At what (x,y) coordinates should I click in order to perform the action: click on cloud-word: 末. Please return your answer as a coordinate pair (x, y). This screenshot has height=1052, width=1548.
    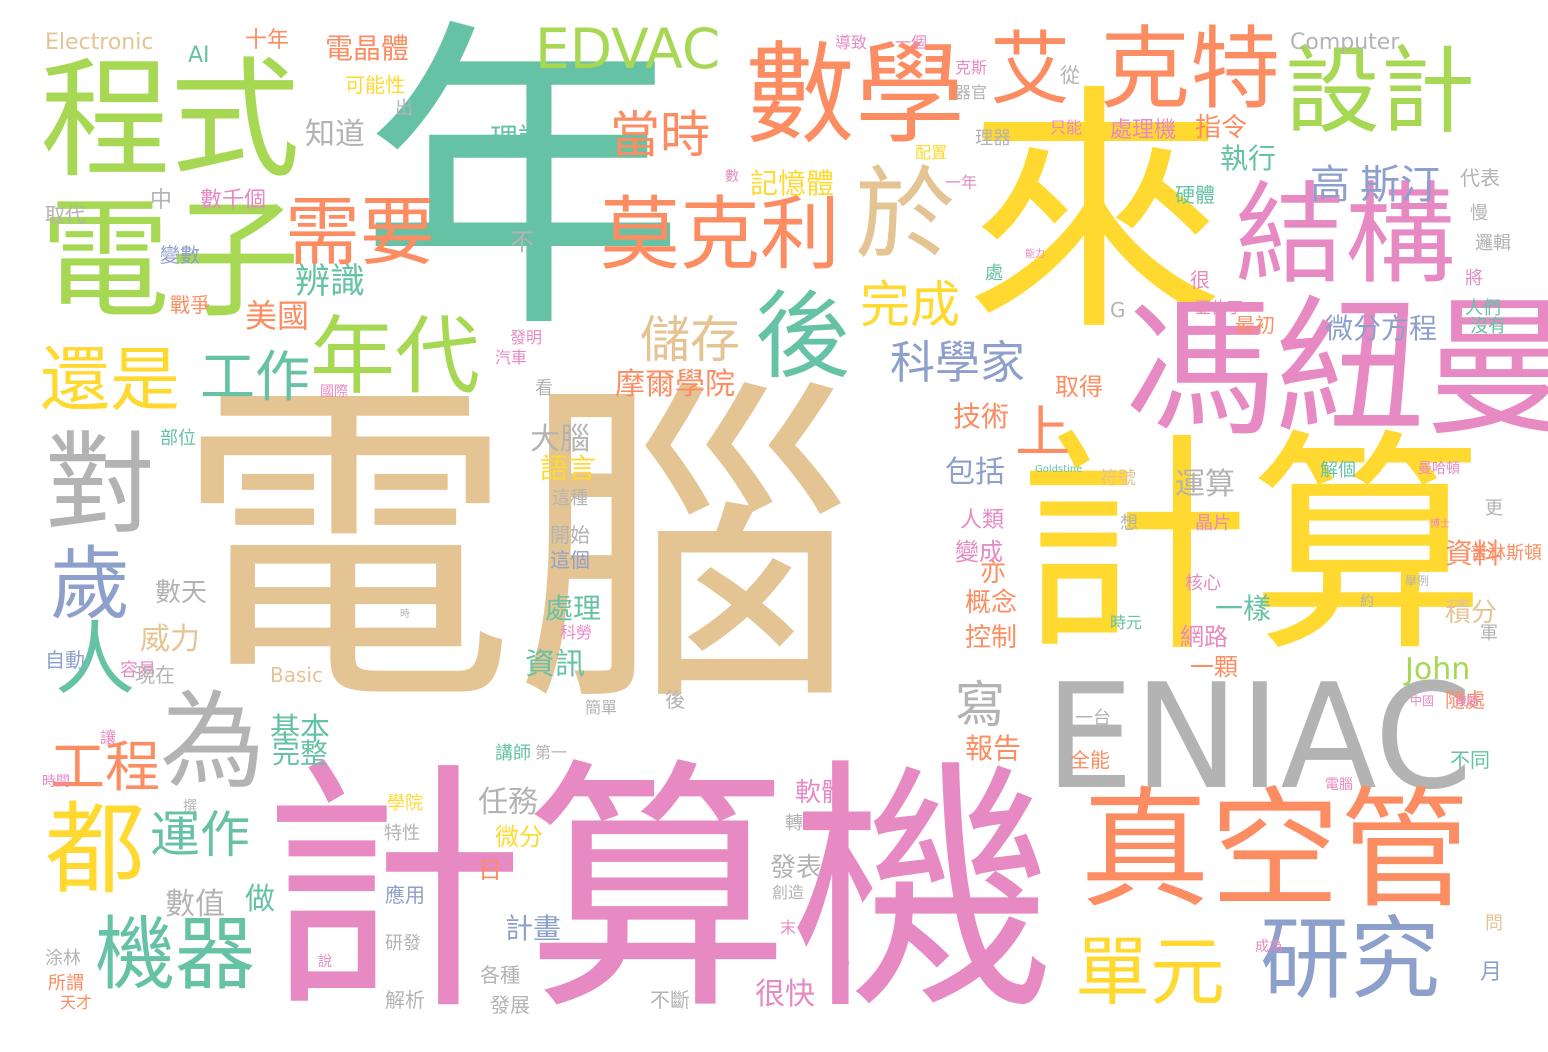
    Looking at the image, I should click on (788, 927).